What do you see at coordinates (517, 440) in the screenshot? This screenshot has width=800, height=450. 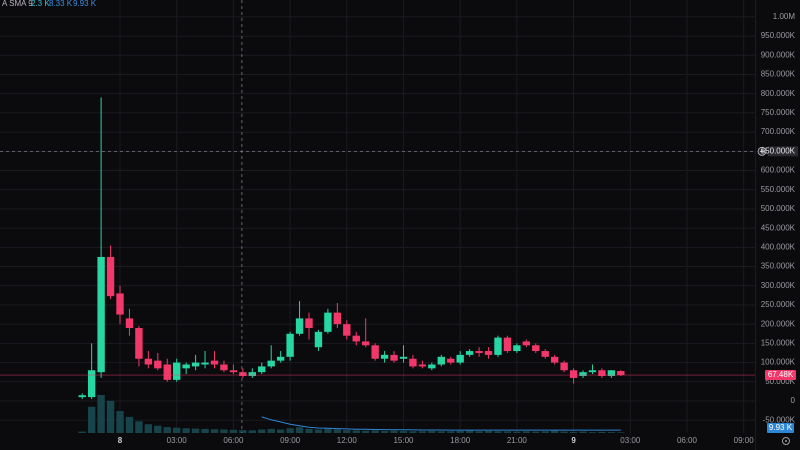 I see `x-tick-label: 21:00` at bounding box center [517, 440].